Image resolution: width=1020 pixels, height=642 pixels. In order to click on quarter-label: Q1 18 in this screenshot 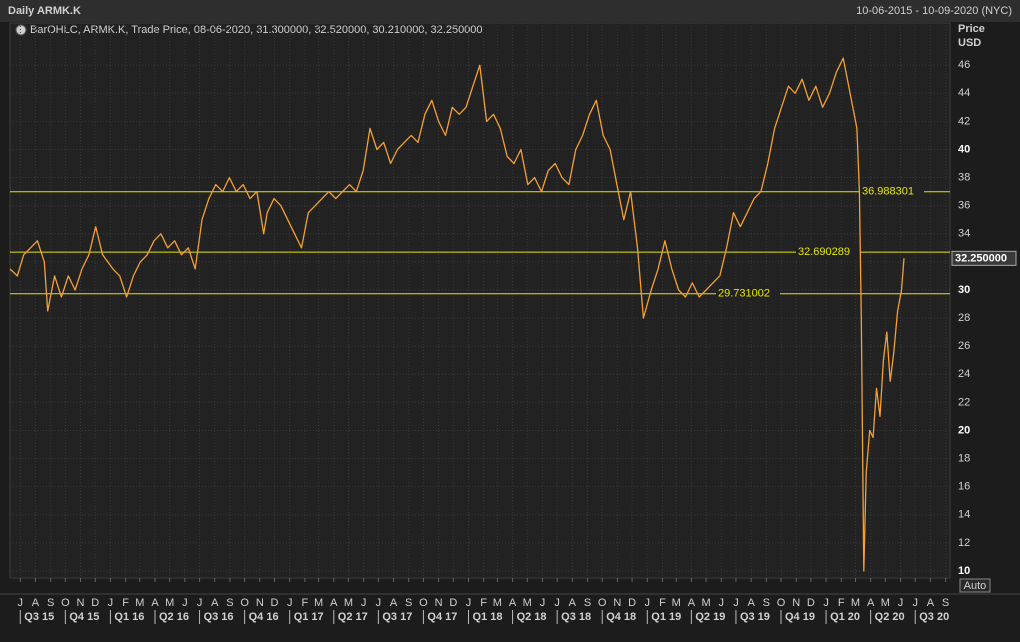, I will do `click(487, 617)`.